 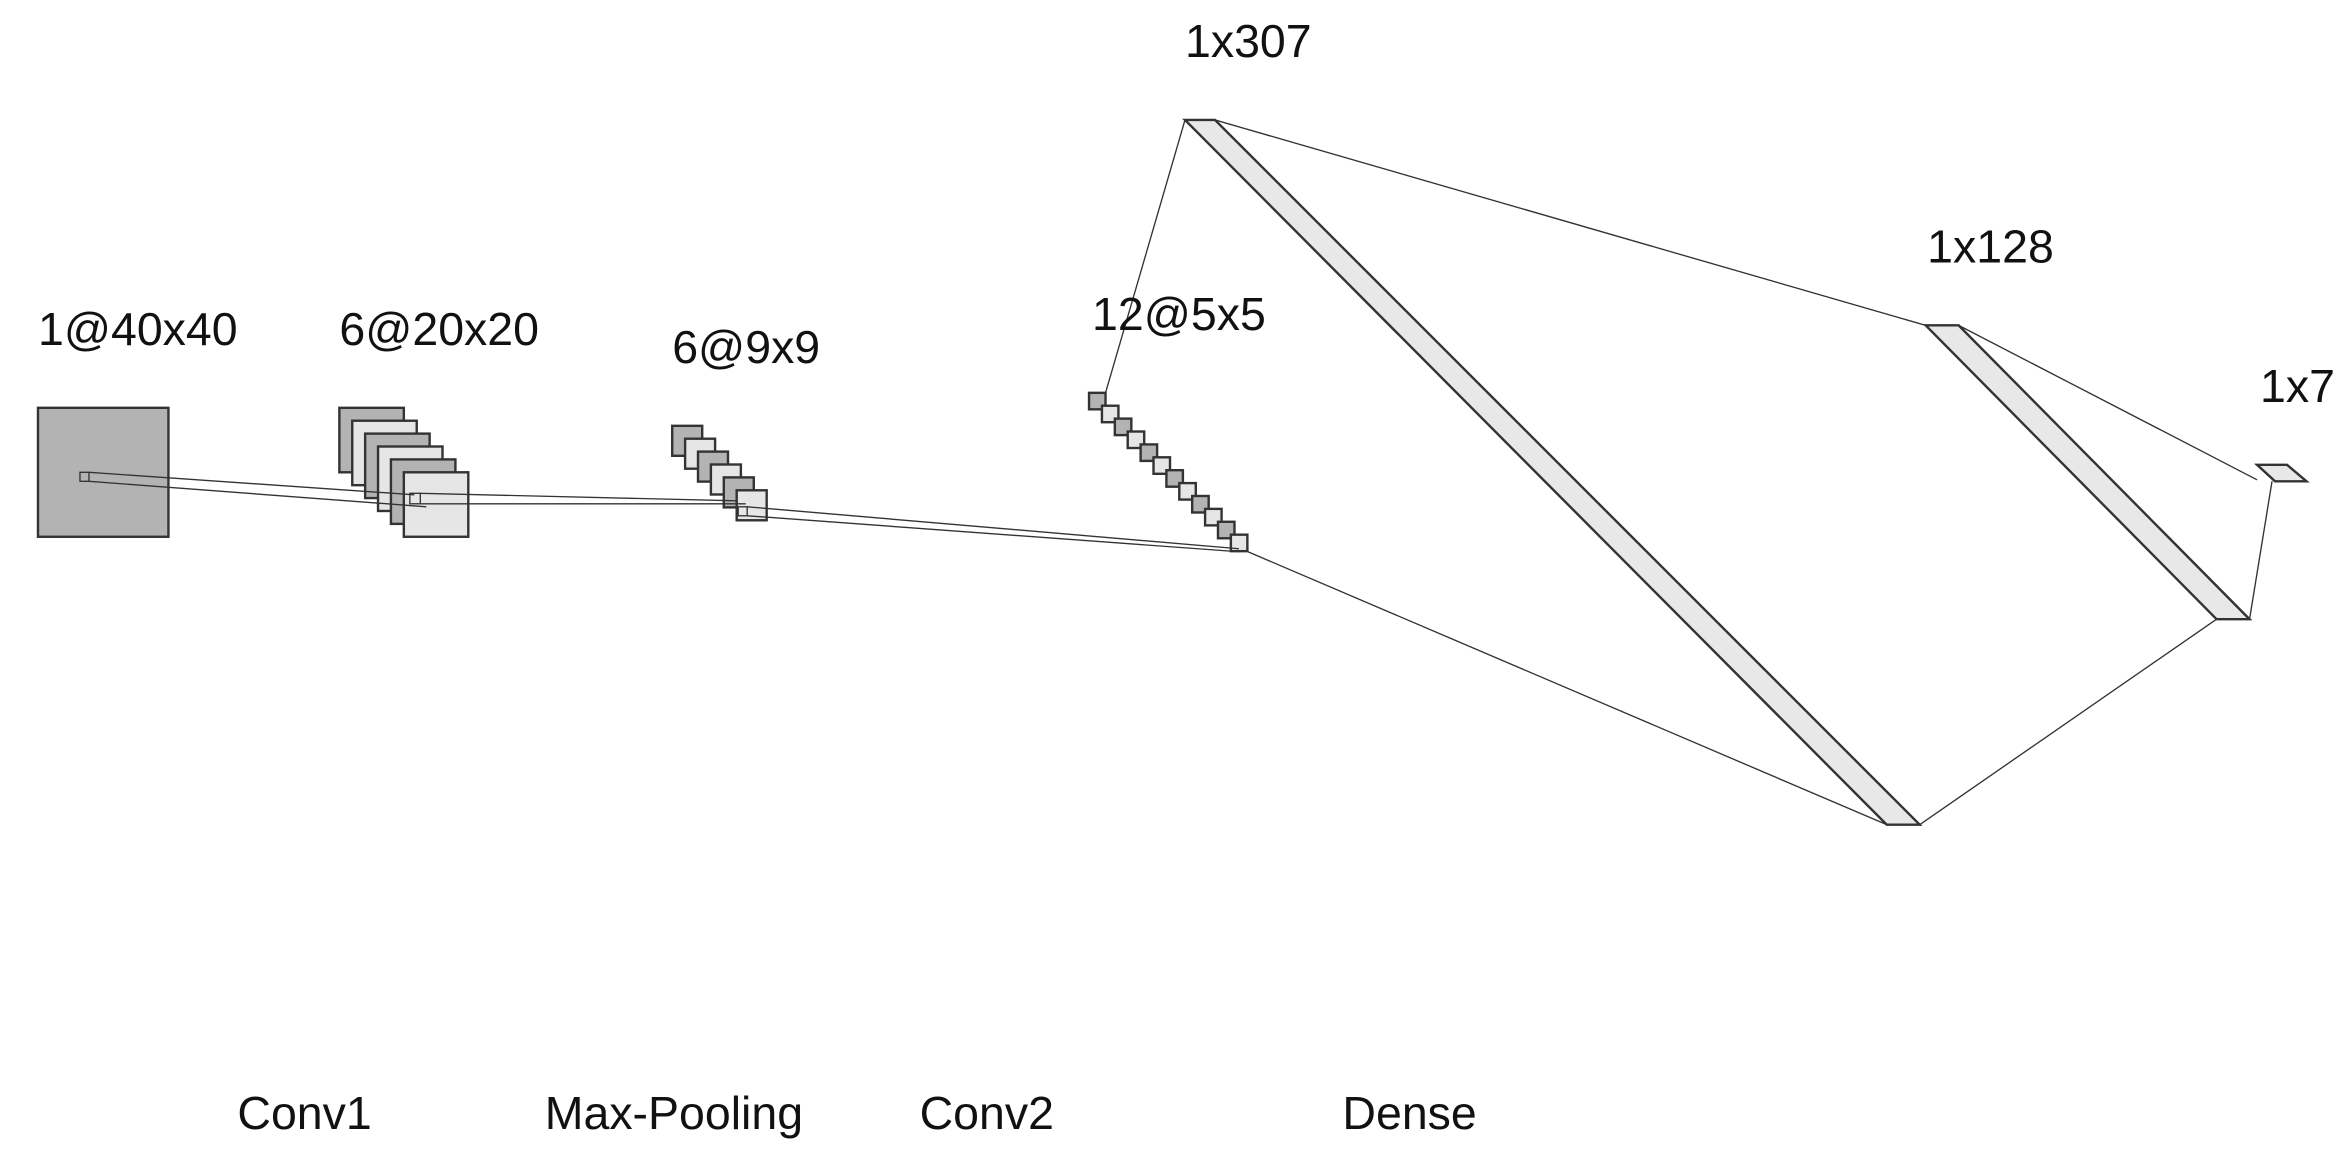 I want to click on layer-label: 1@40x40, so click(x=138, y=329).